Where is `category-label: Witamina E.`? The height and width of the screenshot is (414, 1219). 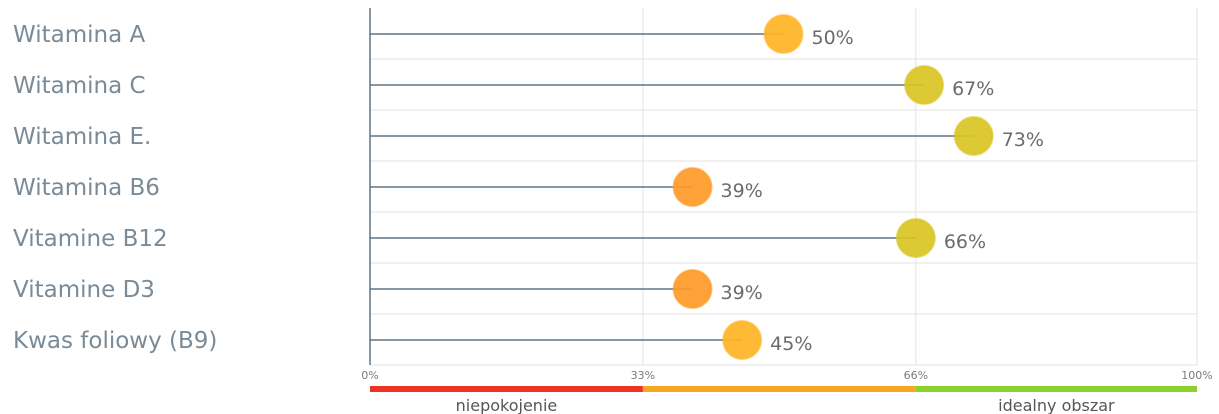 category-label: Witamina E. is located at coordinates (82, 137).